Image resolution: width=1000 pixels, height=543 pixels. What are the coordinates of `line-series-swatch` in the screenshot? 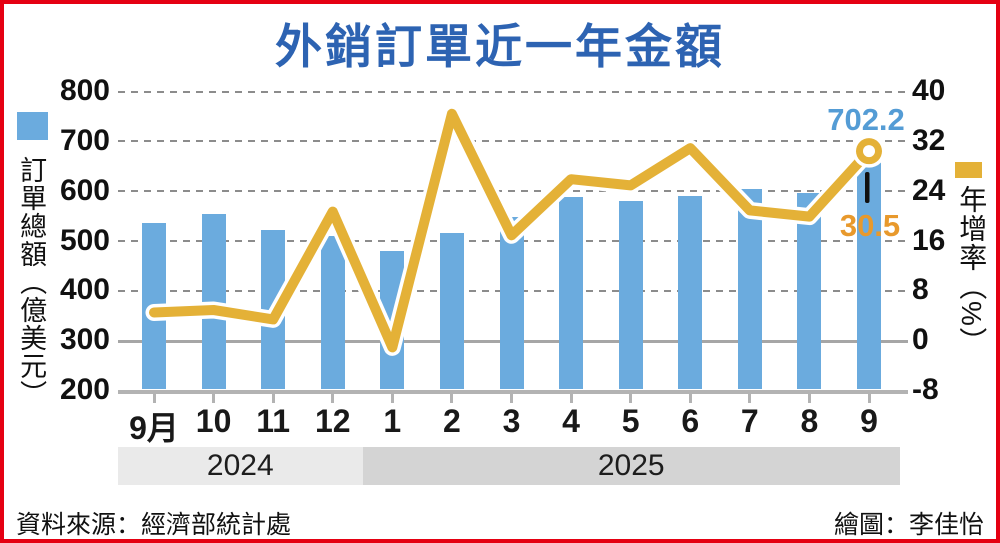 It's located at (968, 170).